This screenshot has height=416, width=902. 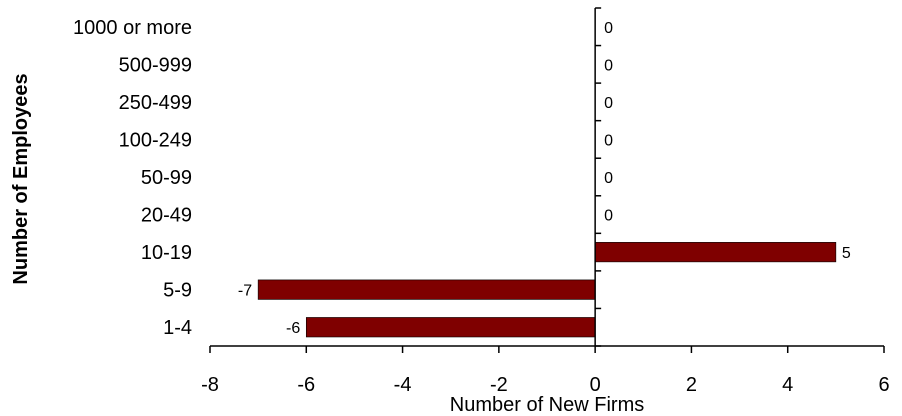 I want to click on data-label: -6, so click(x=293, y=328).